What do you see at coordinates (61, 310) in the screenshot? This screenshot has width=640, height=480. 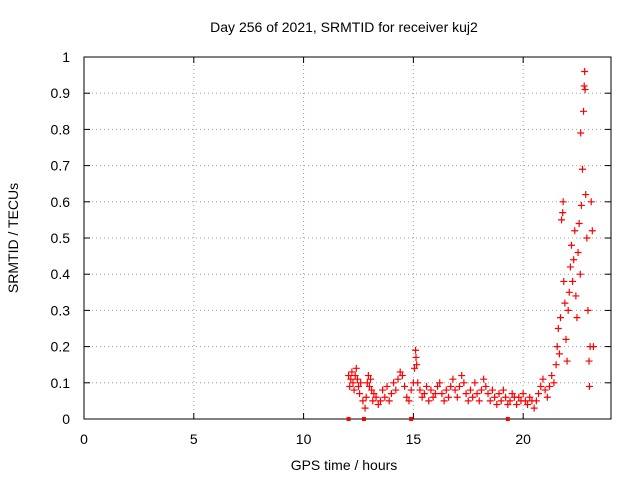 I see `y-tick-label: 0.3` at bounding box center [61, 310].